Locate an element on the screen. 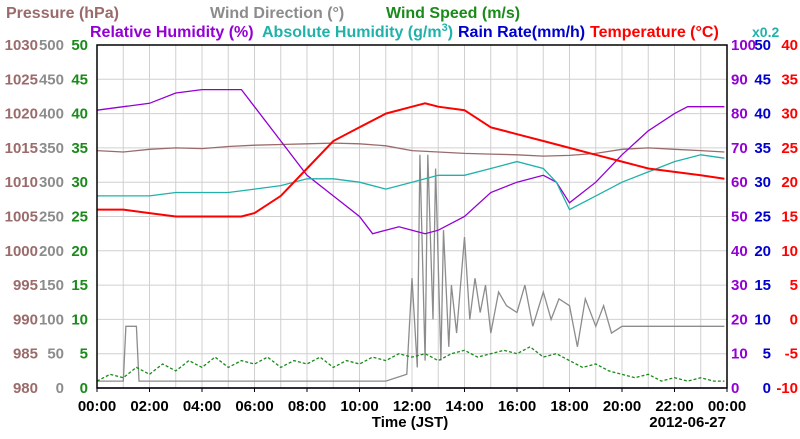 The image size is (800, 439). y-tick-relative-humidity: 90 is located at coordinates (739, 79).